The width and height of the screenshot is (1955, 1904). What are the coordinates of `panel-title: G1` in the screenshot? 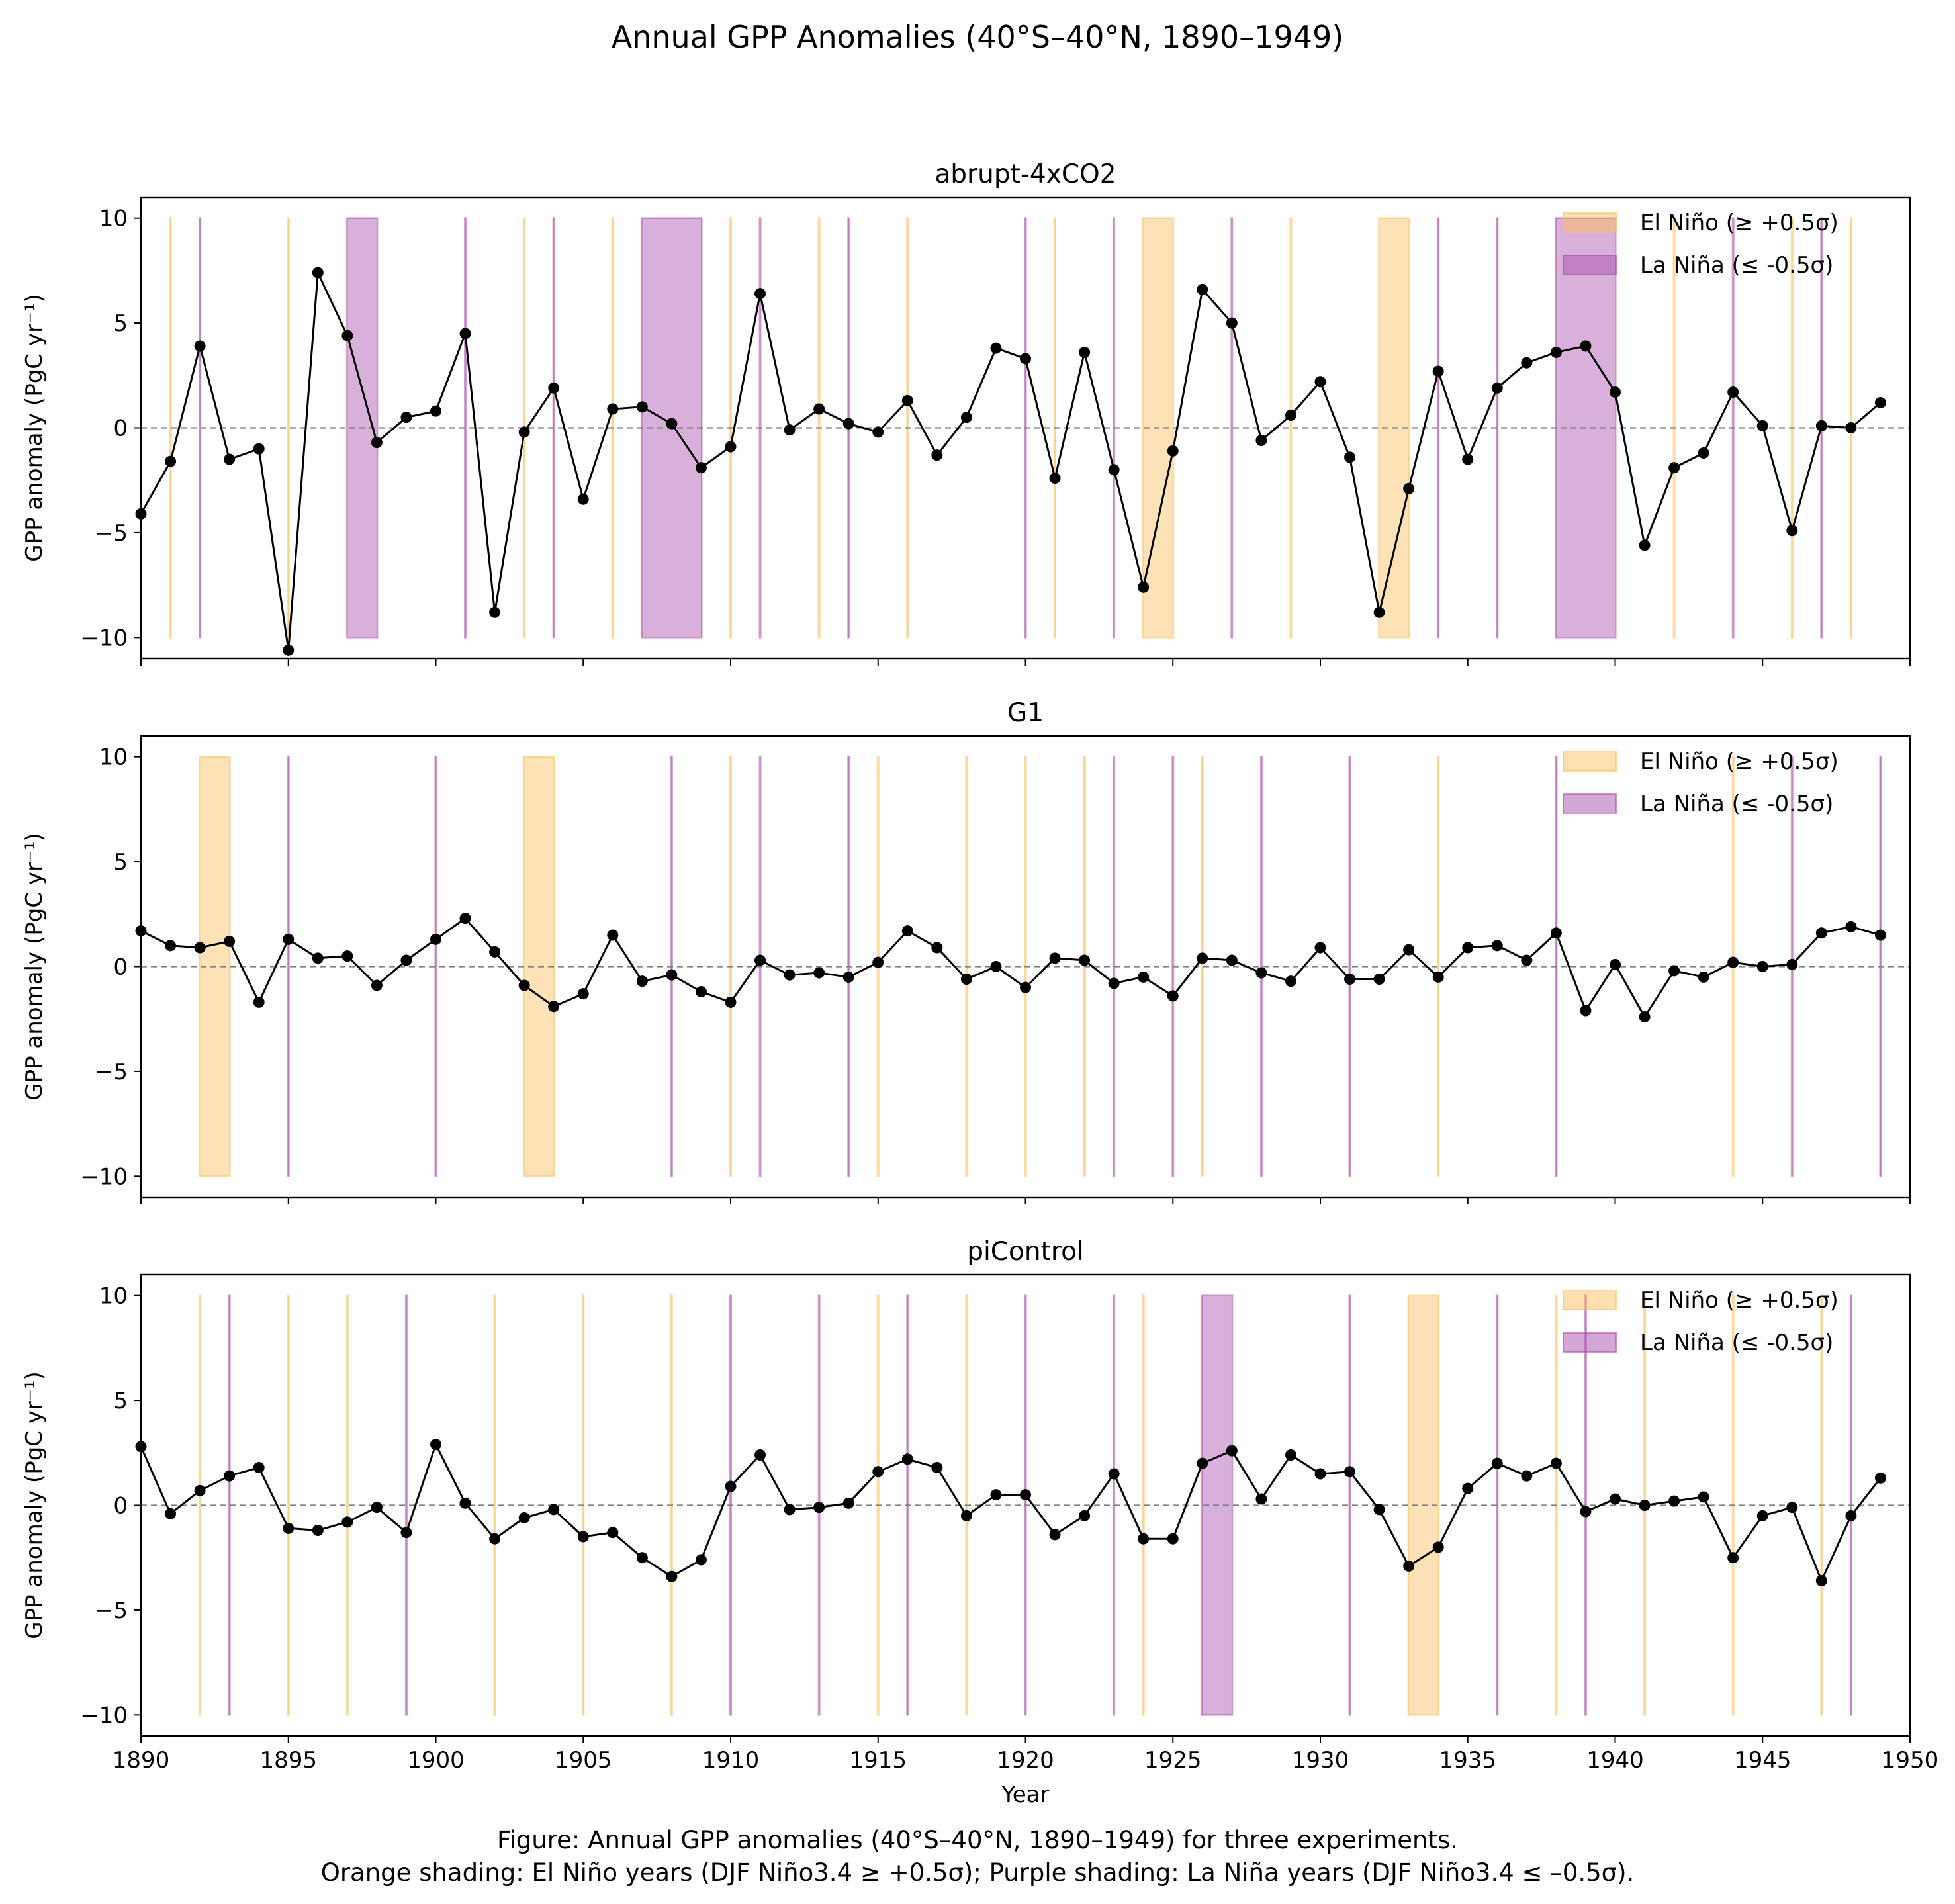 It's located at (1025, 713).